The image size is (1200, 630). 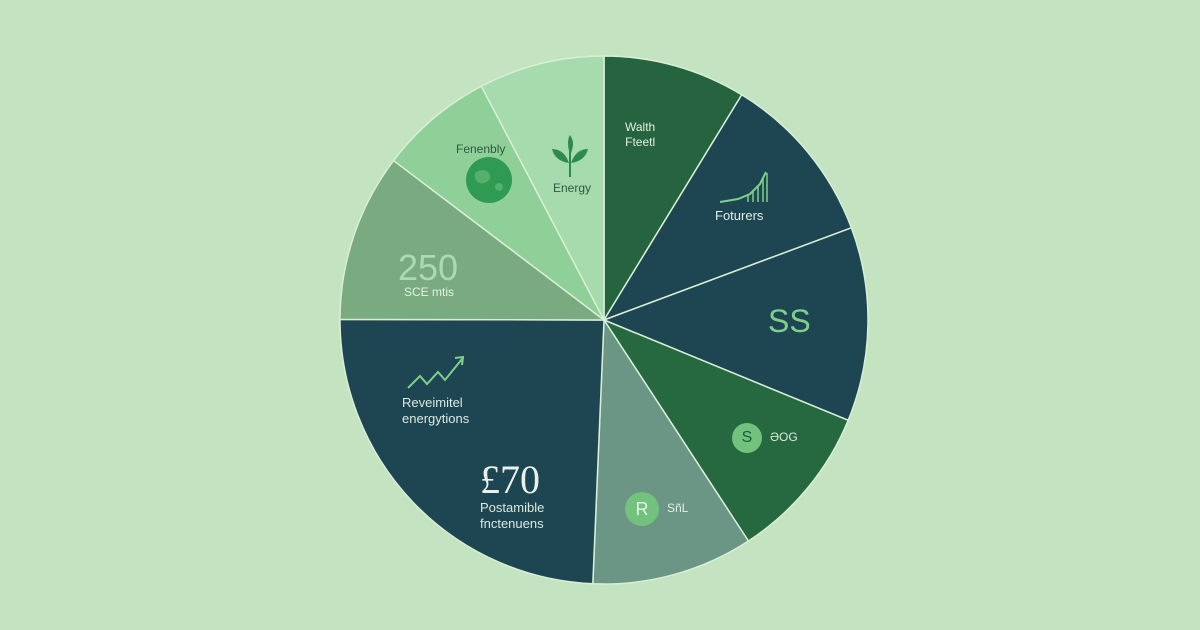 What do you see at coordinates (489, 180) in the screenshot?
I see `globe-icon` at bounding box center [489, 180].